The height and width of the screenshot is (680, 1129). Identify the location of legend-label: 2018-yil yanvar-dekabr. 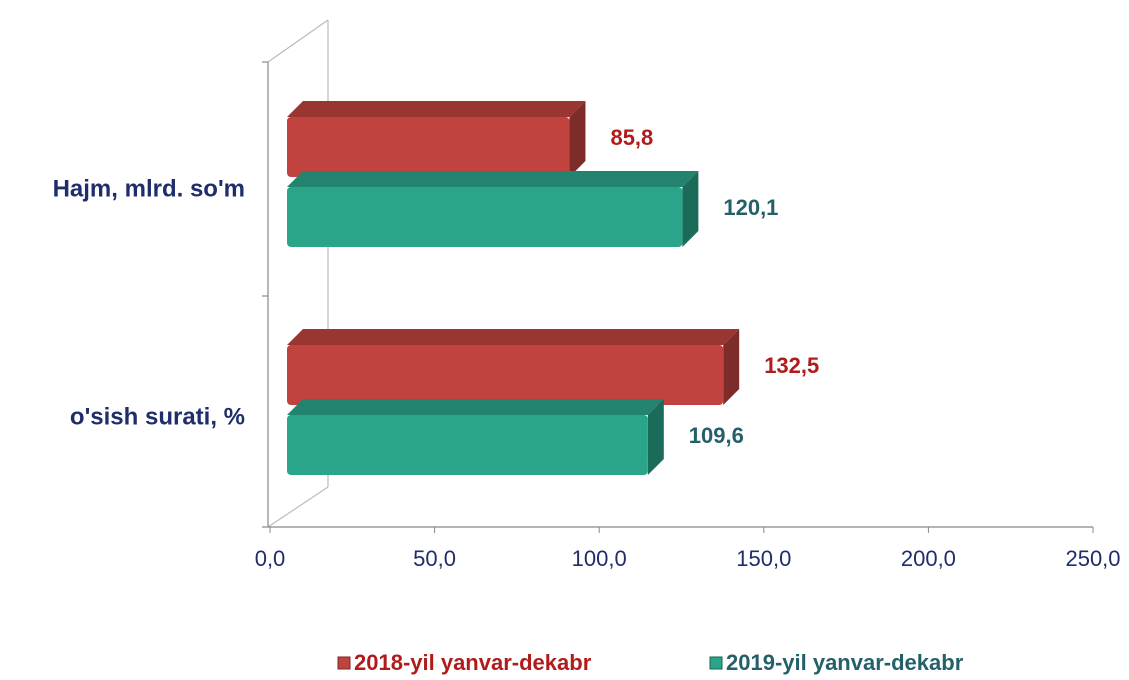
(473, 662).